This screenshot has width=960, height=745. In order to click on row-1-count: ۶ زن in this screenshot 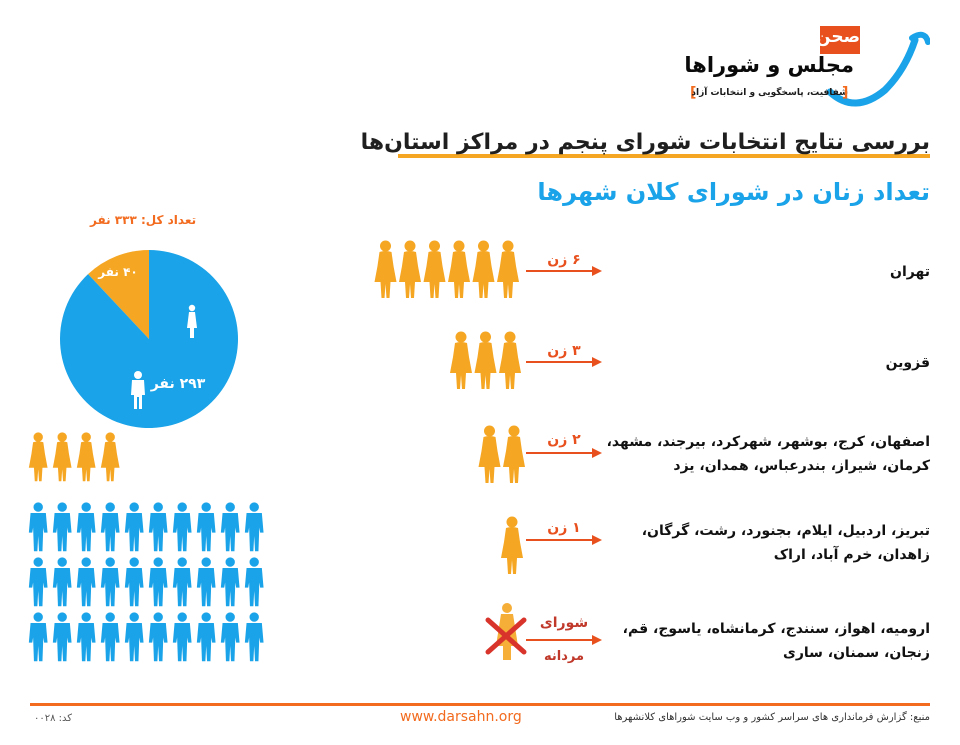, I will do `click(564, 260)`.